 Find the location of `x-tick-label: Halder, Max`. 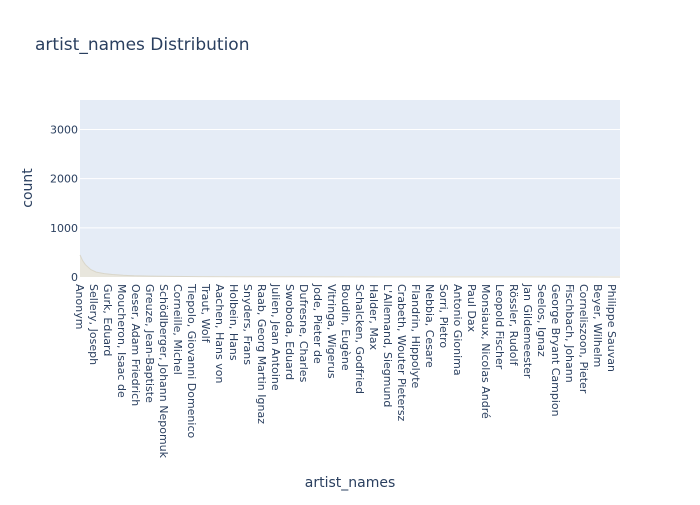

x-tick-label: Halder, Max is located at coordinates (373, 317).